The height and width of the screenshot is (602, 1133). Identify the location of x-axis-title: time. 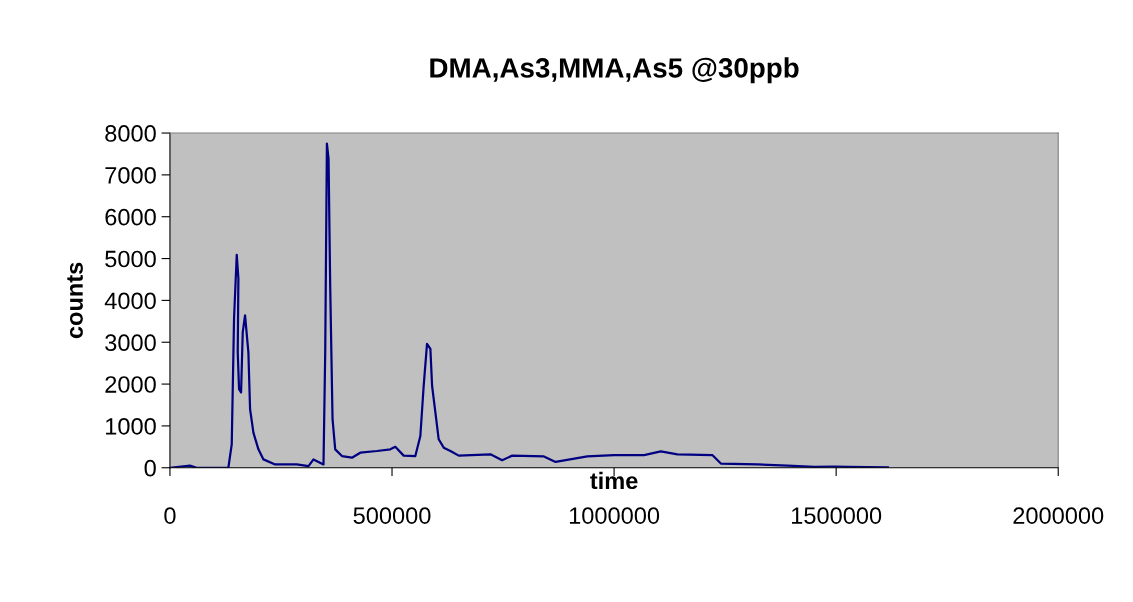
(614, 480).